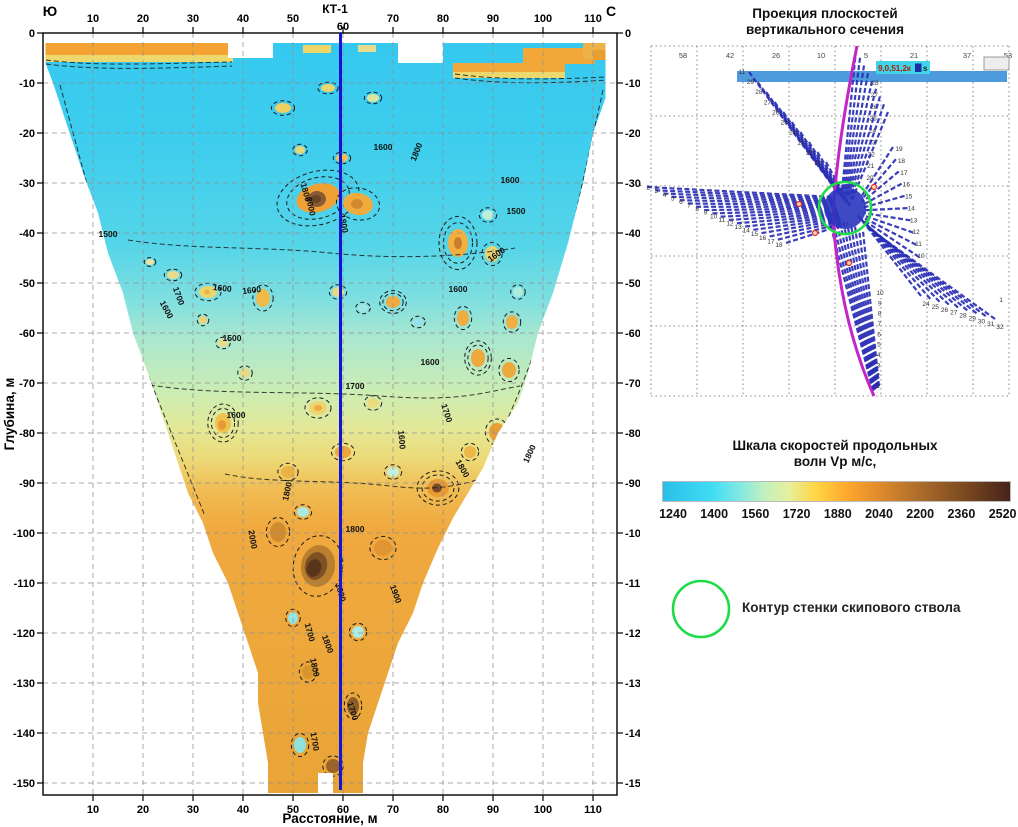  Describe the element at coordinates (801, 143) in the screenshot. I see `ray-number-label: 23` at that location.